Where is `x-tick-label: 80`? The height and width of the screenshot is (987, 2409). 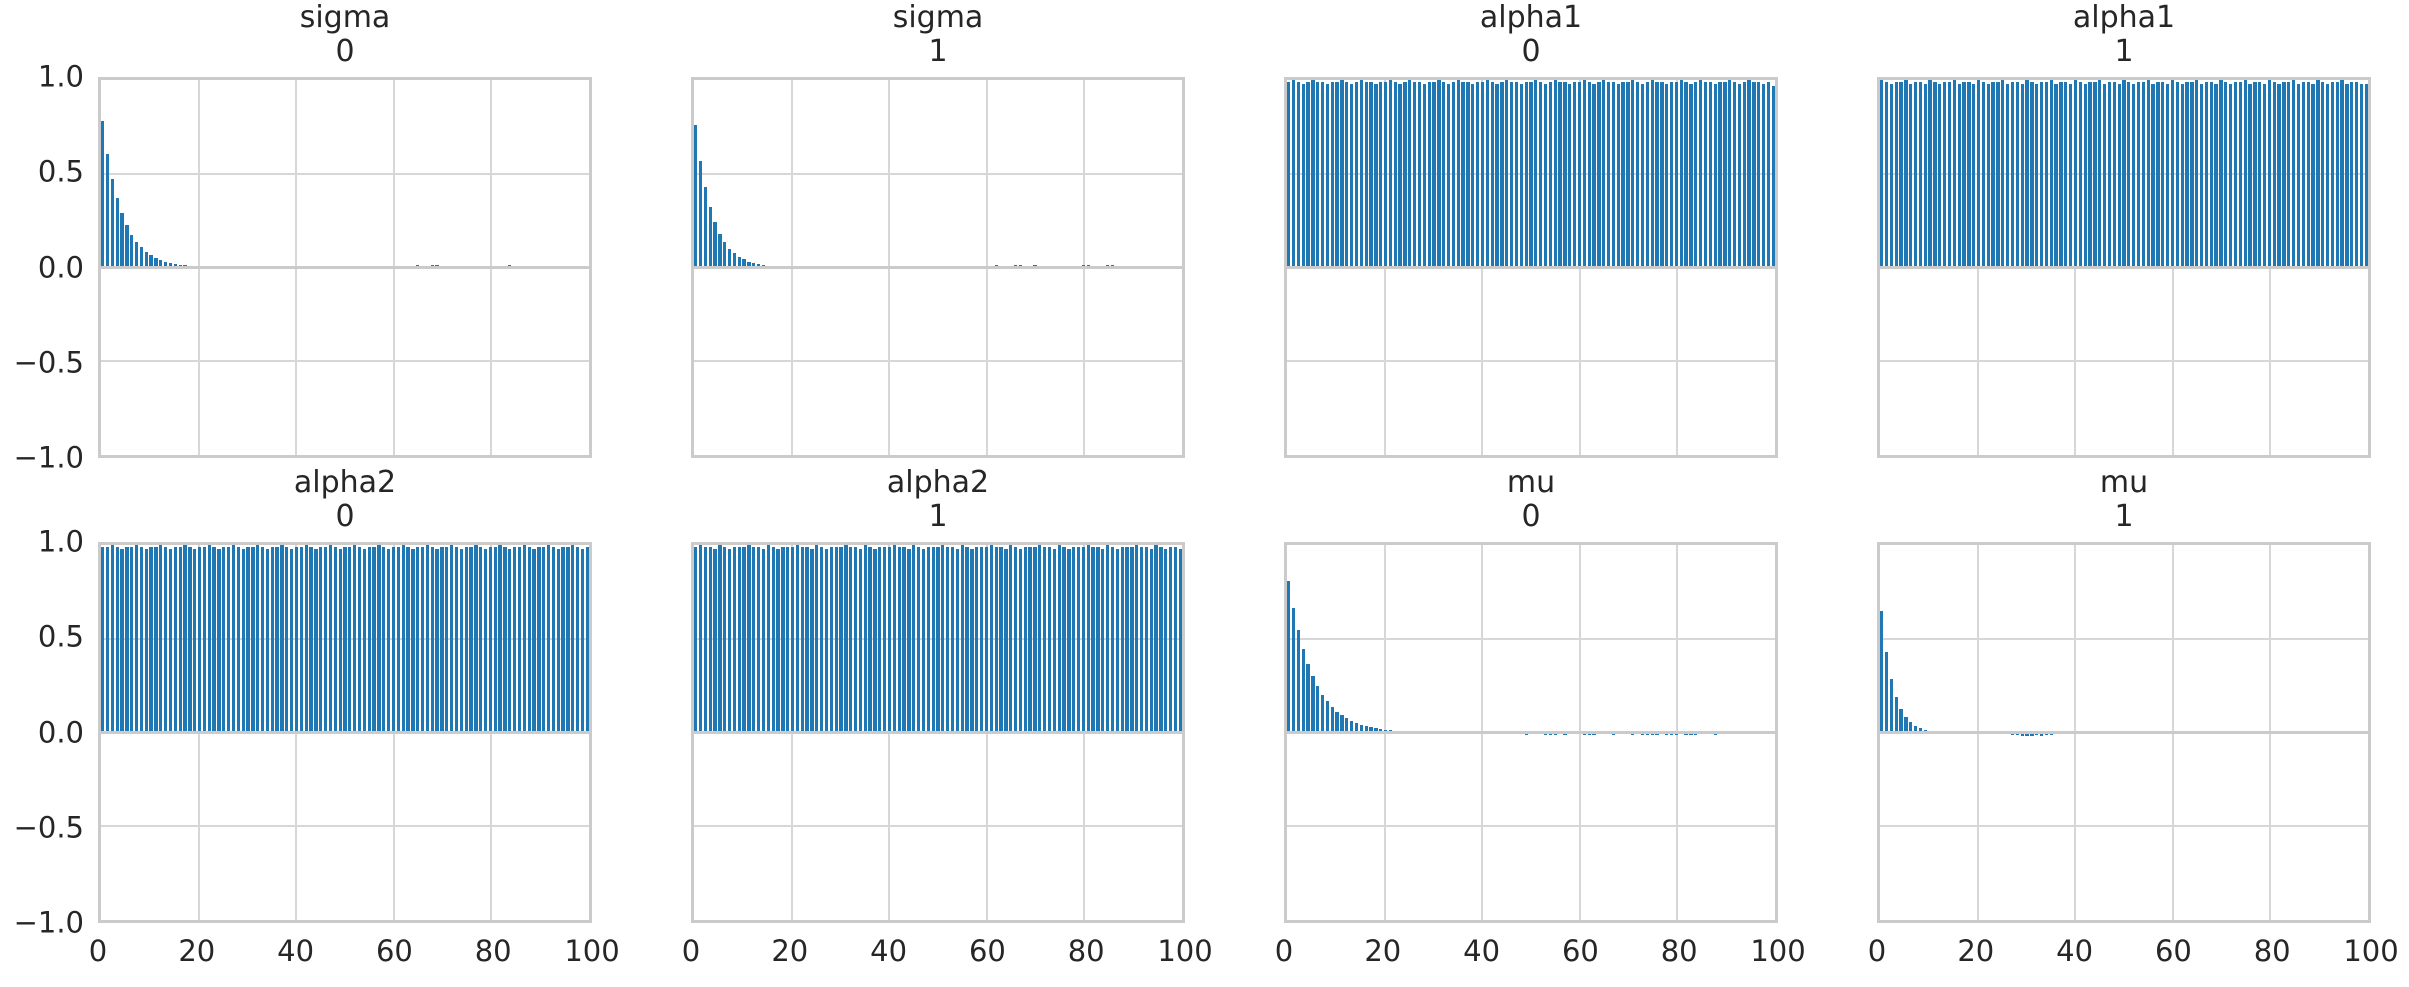 x-tick-label: 80 is located at coordinates (2272, 951).